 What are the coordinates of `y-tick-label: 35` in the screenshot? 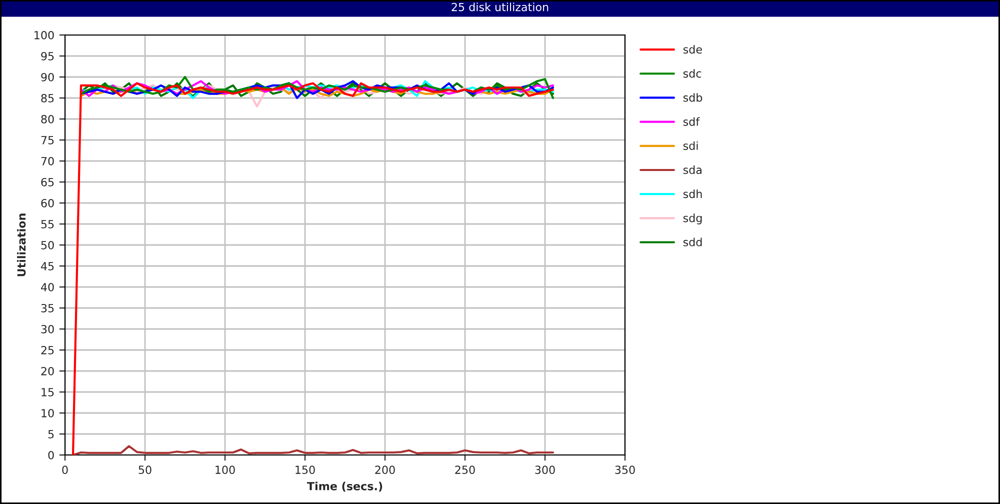 It's located at (47, 308).